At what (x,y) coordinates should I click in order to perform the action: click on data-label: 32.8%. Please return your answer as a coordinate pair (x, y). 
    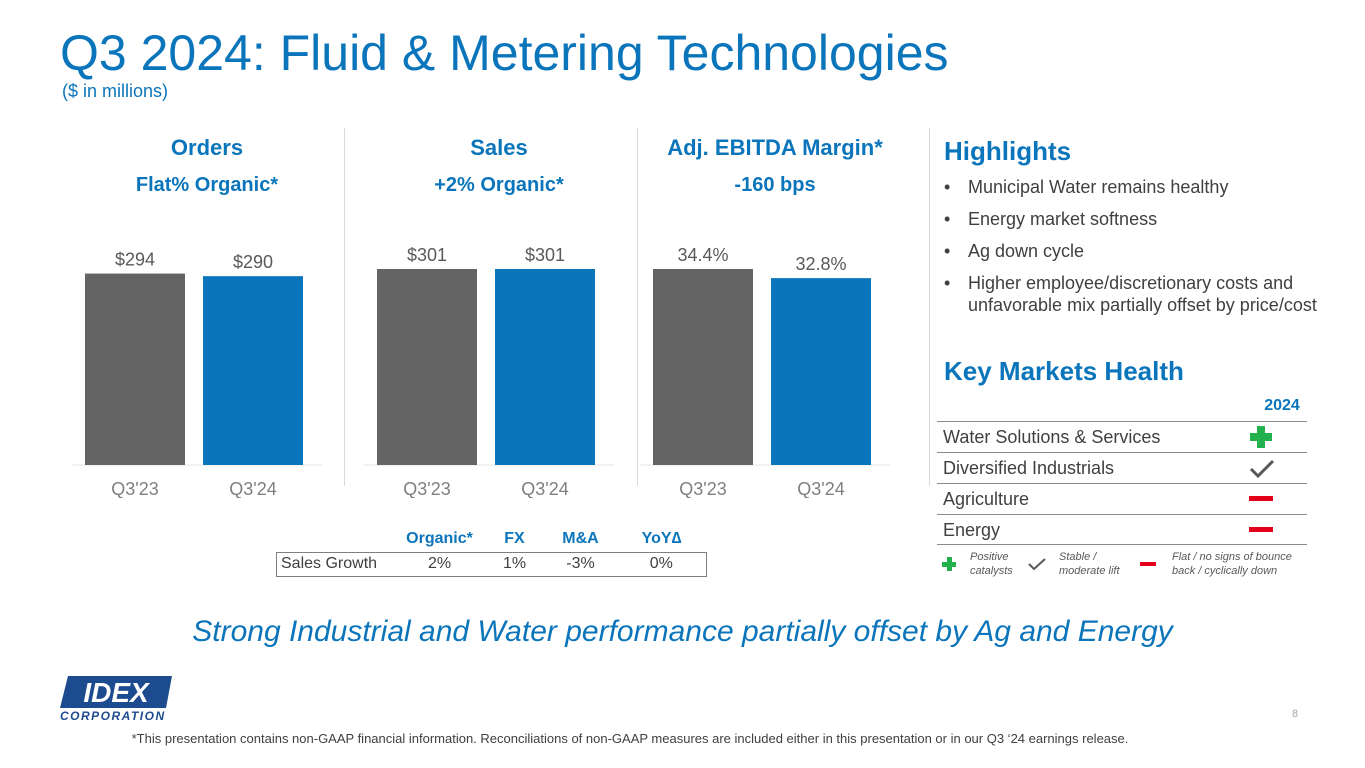
    Looking at the image, I should click on (820, 264).